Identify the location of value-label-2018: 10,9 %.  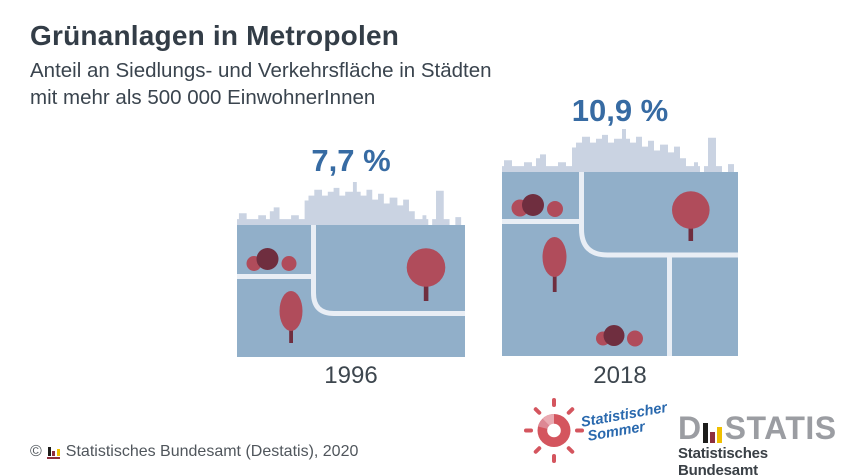
(620, 110).